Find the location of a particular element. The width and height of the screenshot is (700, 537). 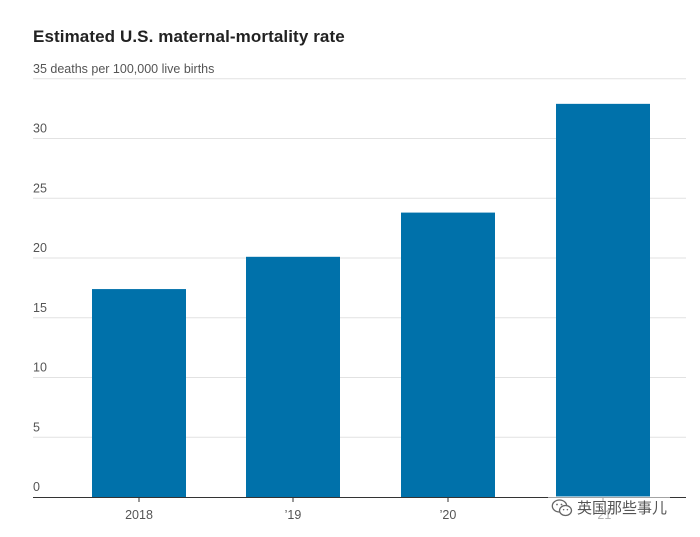

y-tick-label-35: 35 deaths per 100,000 live births is located at coordinates (123, 69).